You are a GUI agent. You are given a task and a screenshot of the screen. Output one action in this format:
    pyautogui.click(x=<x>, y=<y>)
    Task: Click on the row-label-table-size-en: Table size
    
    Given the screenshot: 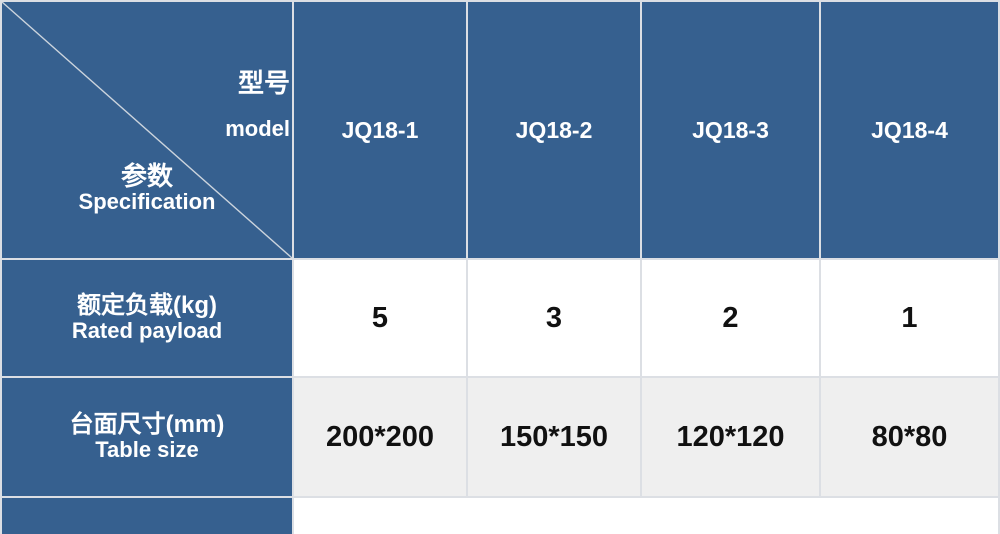 What is the action you would take?
    pyautogui.click(x=147, y=449)
    